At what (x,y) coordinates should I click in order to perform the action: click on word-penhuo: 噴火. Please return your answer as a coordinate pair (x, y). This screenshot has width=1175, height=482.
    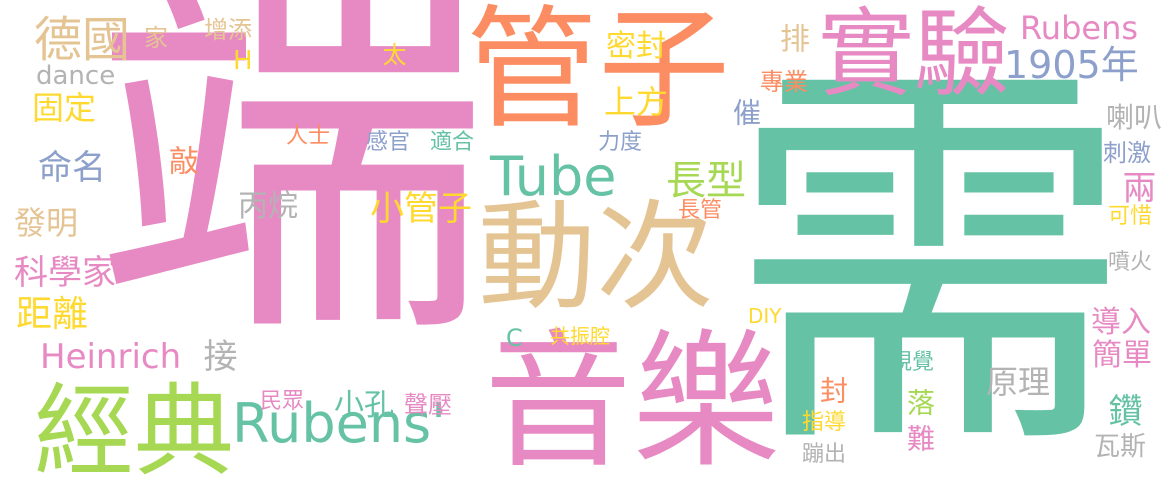
    Looking at the image, I should click on (1130, 262).